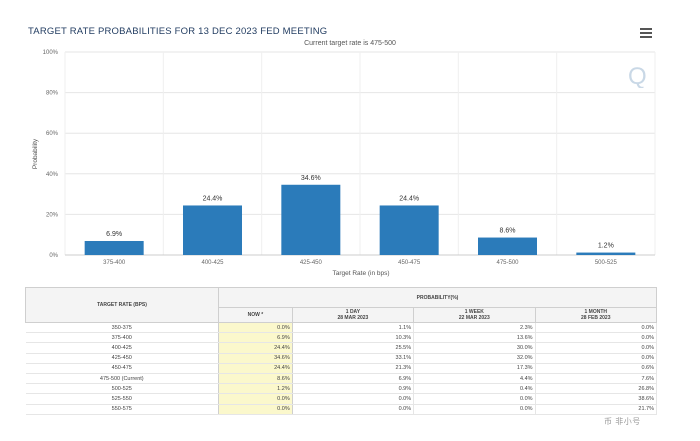  I want to click on y-axis-title: Probability, so click(35, 153).